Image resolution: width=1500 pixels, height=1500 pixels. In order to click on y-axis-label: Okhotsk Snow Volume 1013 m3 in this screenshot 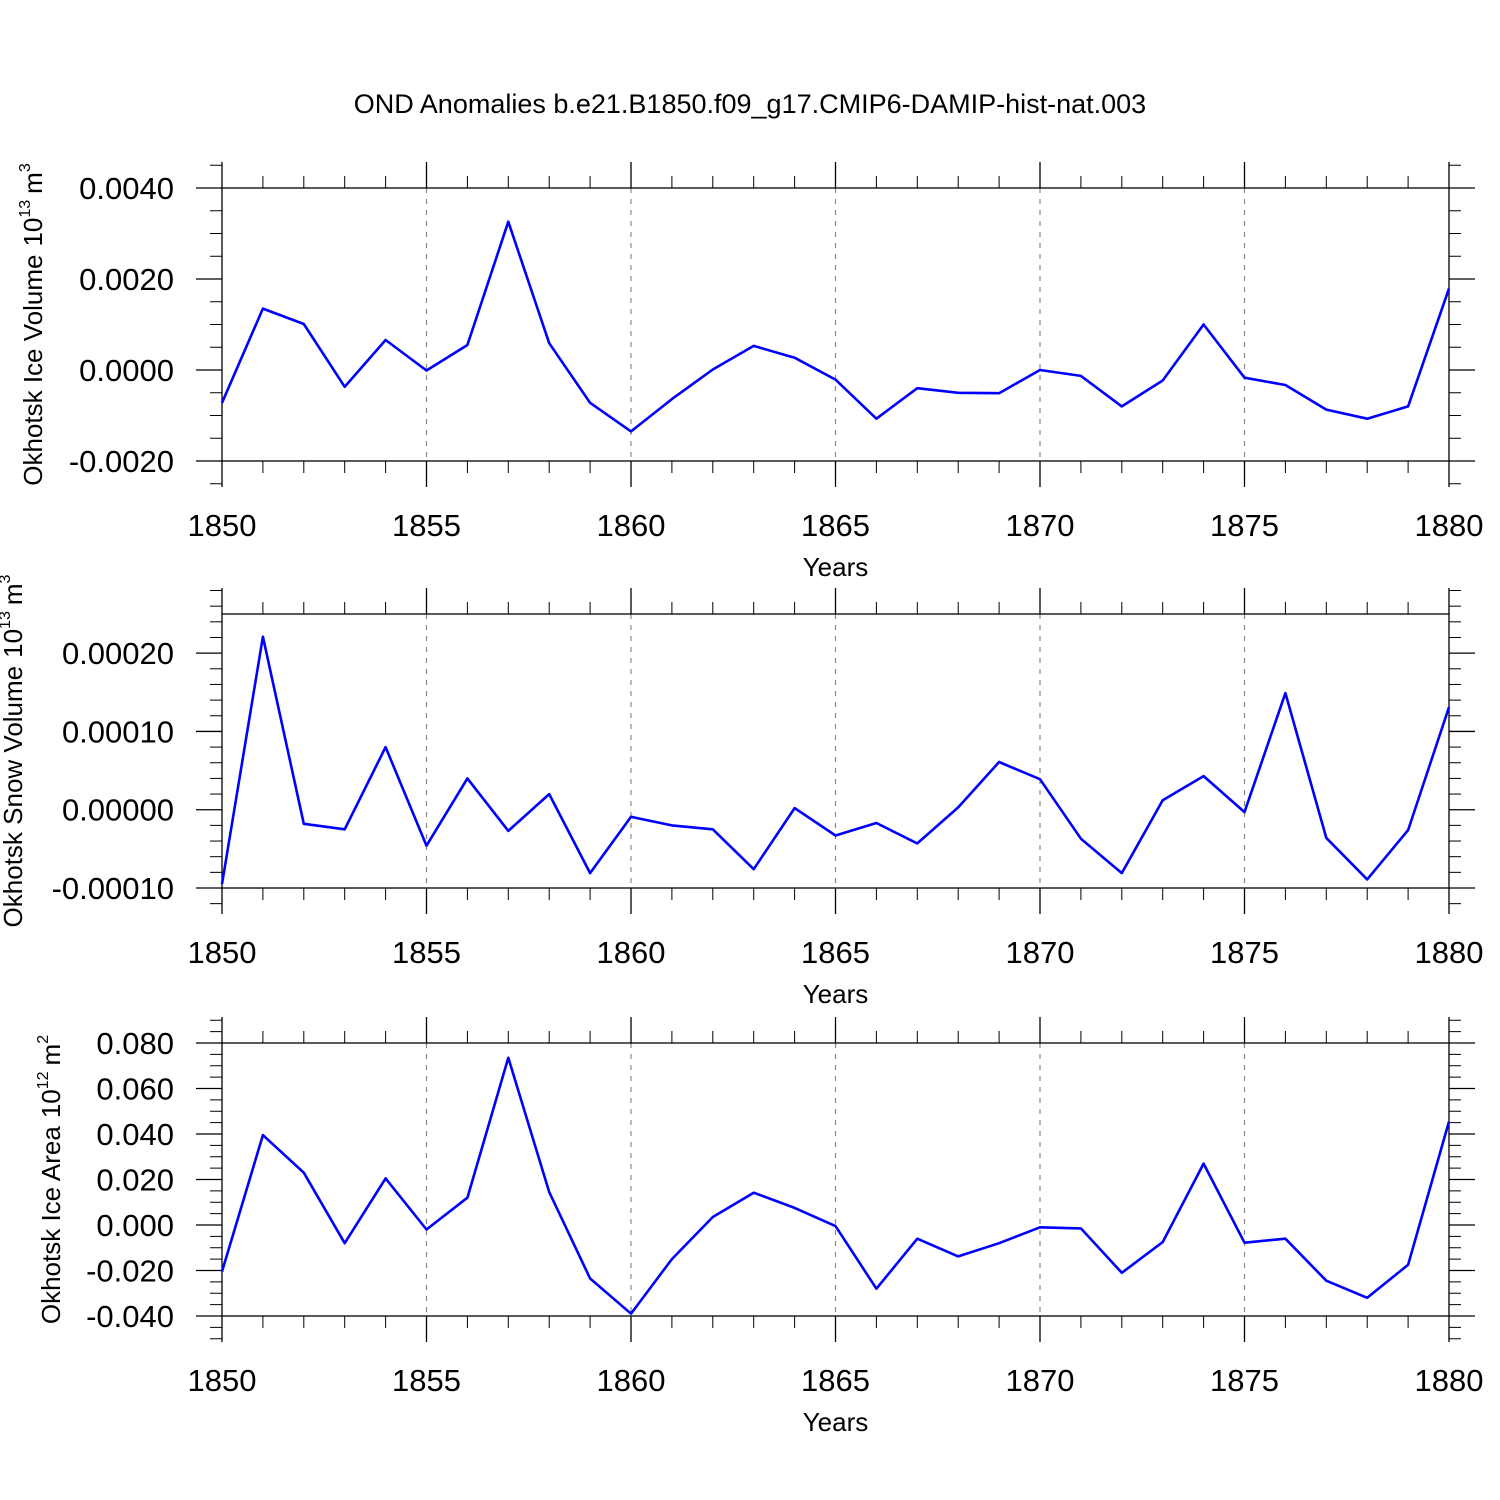, I will do `click(14, 750)`.